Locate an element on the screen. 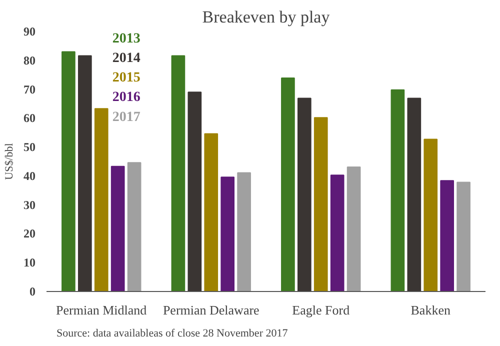  y-tick-label: 70 is located at coordinates (30, 89).